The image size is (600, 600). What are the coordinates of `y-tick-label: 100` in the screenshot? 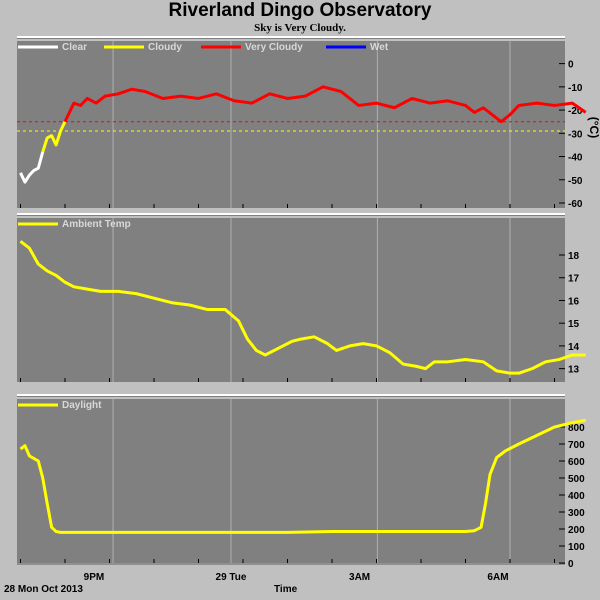 It's located at (576, 547).